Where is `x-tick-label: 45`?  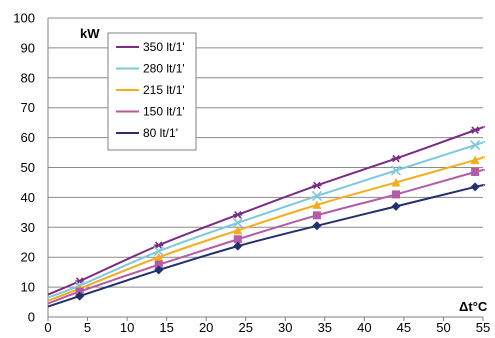 x-tick-label: 45 is located at coordinates (404, 327).